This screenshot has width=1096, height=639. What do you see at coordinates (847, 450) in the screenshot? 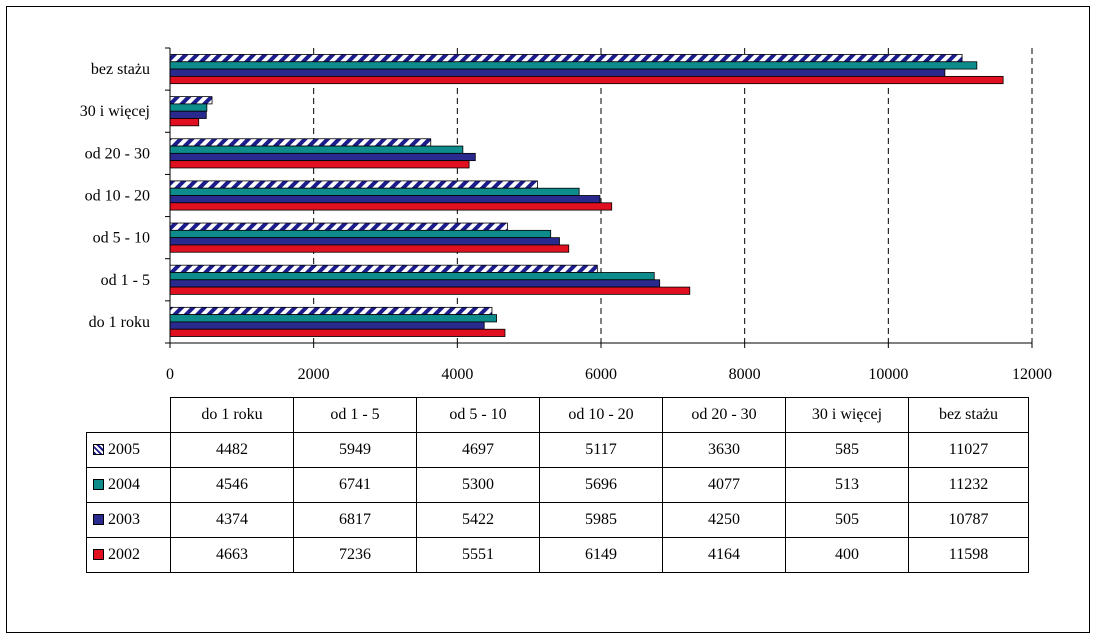
I see `table-cell: 585` at bounding box center [847, 450].